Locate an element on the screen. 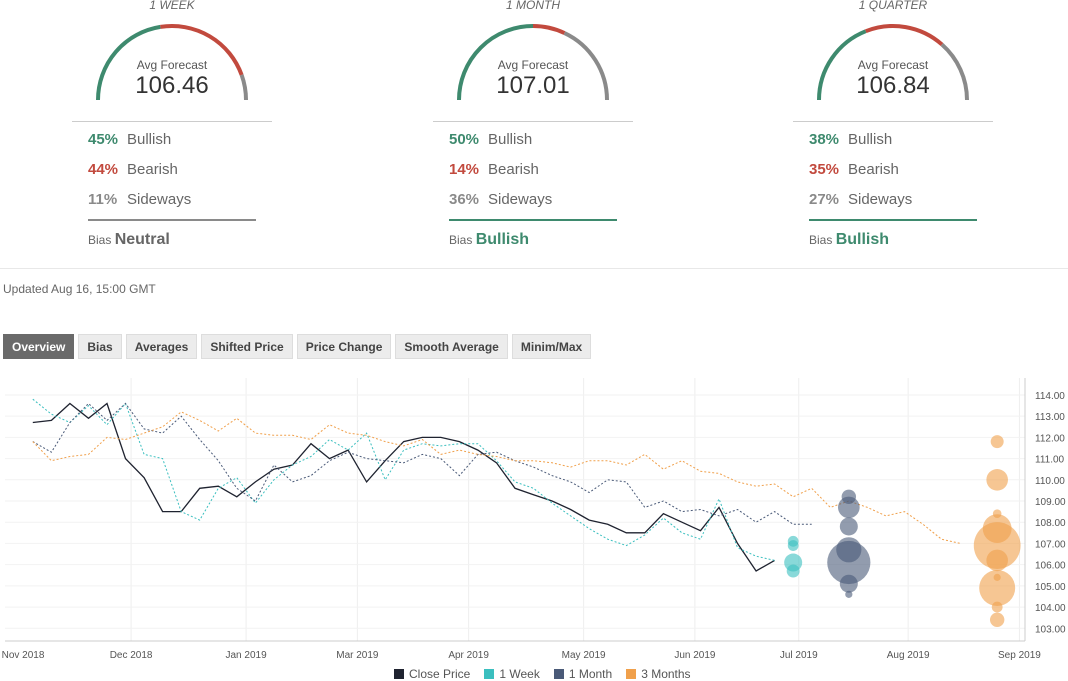 The width and height of the screenshot is (1068, 681). y-tick-label: 109.00 is located at coordinates (1050, 502).